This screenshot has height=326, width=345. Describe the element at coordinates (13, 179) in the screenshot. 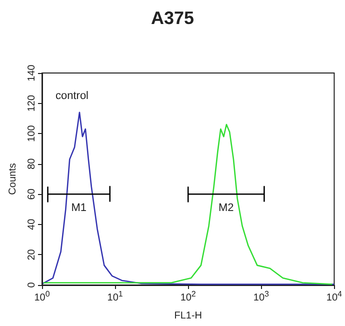

I see `y-axis-title: Counts` at that location.